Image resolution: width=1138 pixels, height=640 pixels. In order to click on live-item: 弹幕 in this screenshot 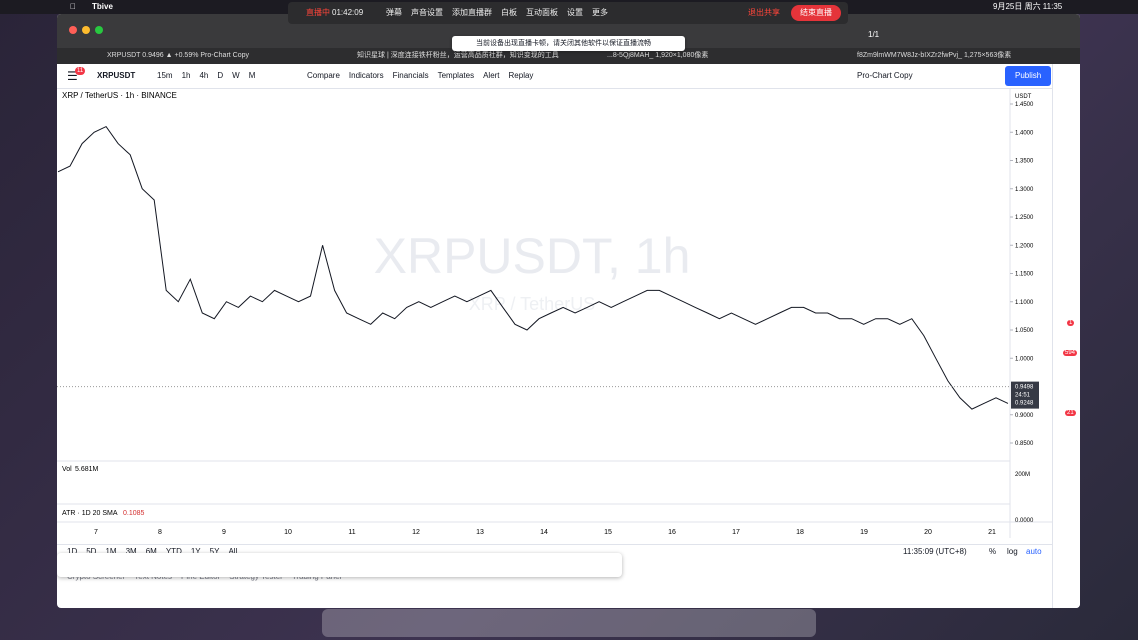, I will do `click(394, 12)`.